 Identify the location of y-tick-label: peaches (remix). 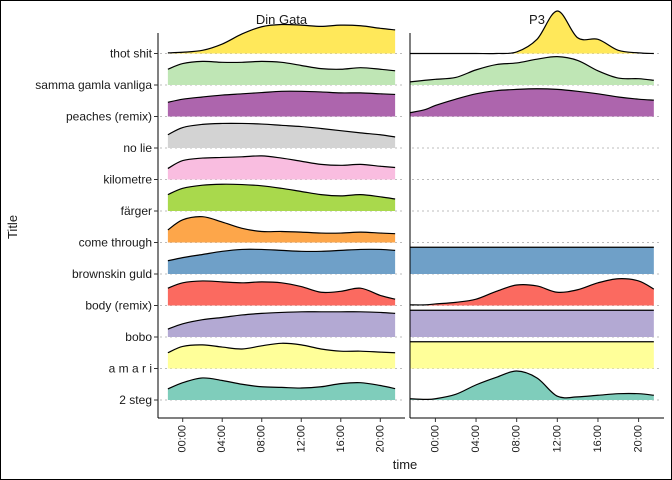
(109, 117).